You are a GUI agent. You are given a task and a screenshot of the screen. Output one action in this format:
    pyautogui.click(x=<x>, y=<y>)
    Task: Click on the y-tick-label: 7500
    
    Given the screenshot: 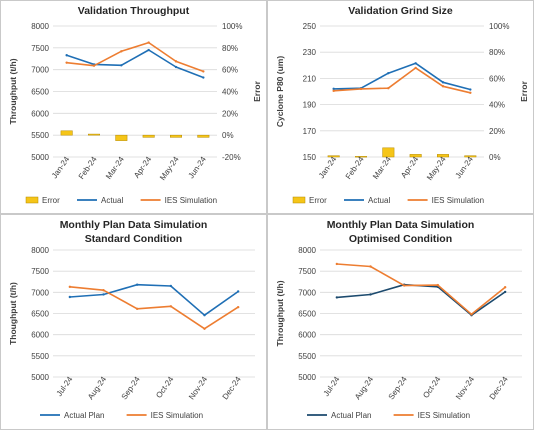 What is the action you would take?
    pyautogui.click(x=40, y=271)
    